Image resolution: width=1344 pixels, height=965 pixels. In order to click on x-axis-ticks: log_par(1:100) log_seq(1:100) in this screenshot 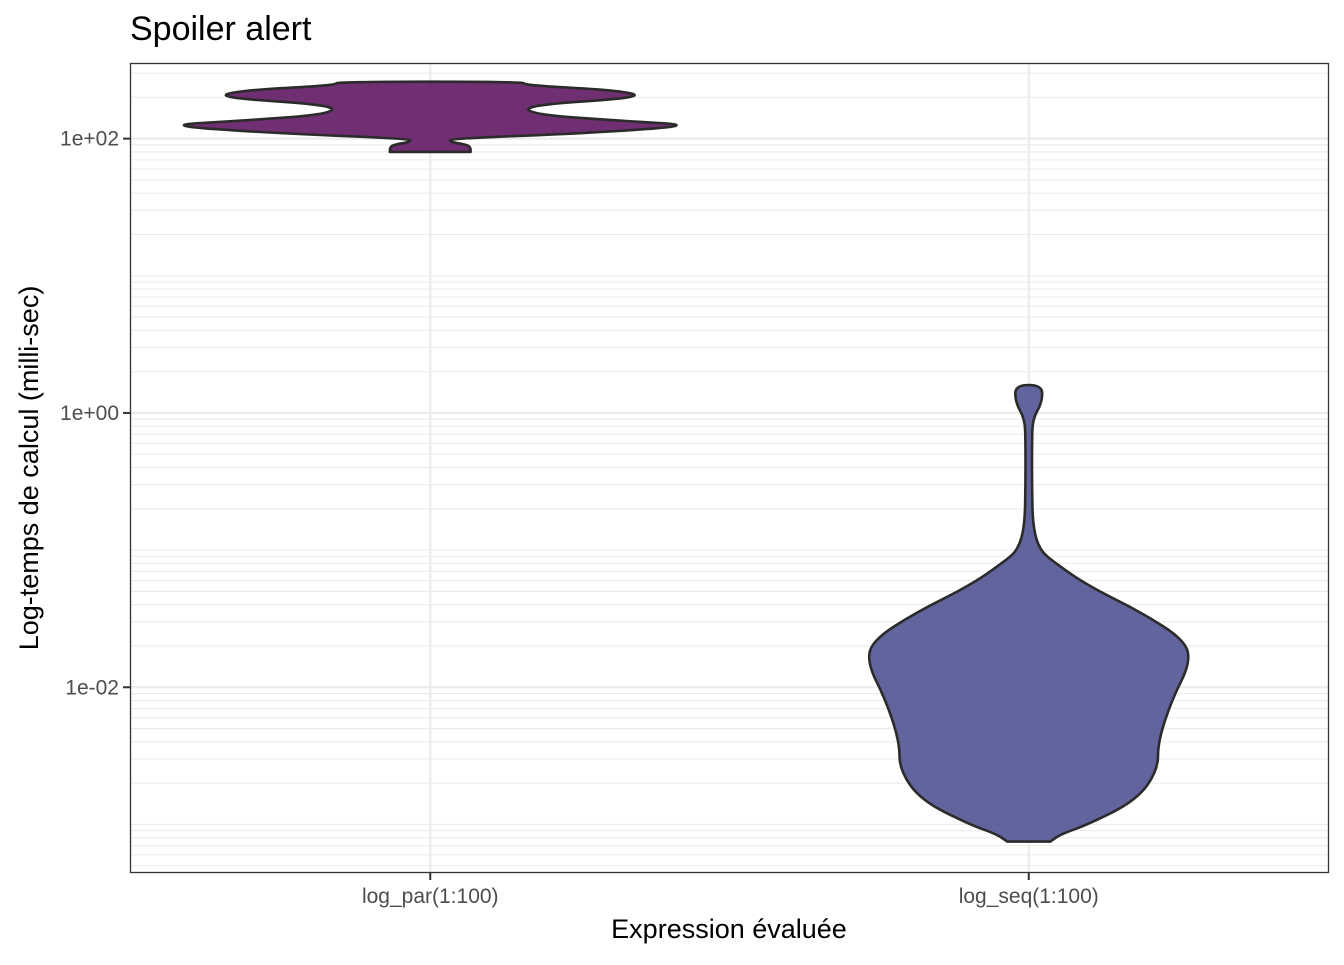, I will do `click(730, 890)`.